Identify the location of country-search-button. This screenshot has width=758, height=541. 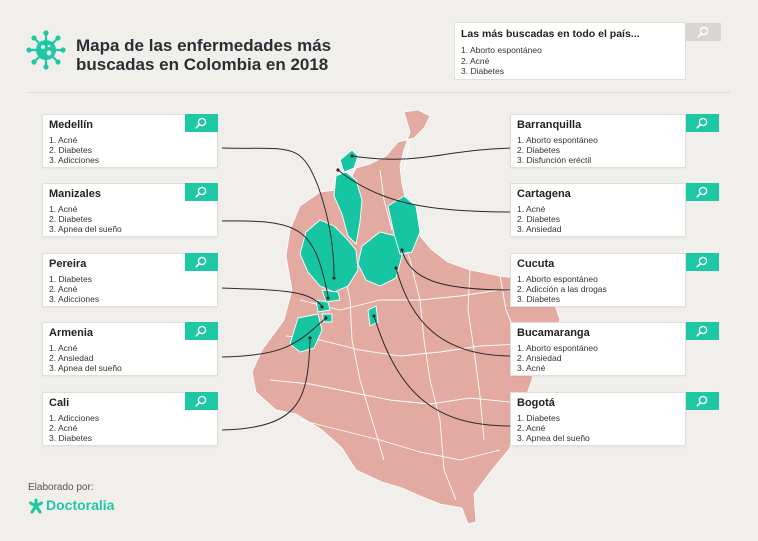
(703, 32).